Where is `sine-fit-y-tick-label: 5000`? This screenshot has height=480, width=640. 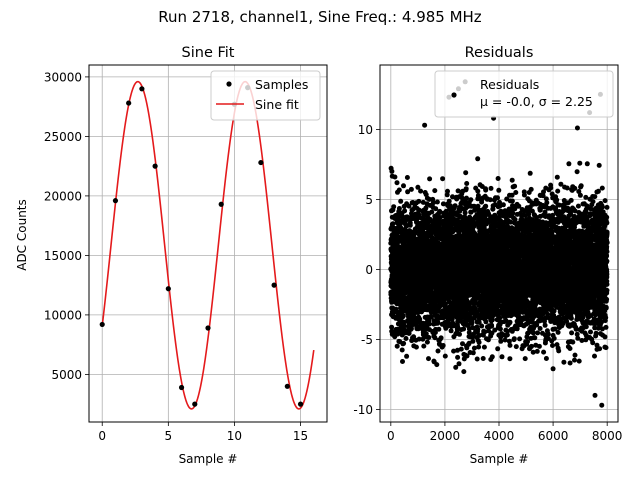 sine-fit-y-tick-label: 5000 is located at coordinates (66, 375).